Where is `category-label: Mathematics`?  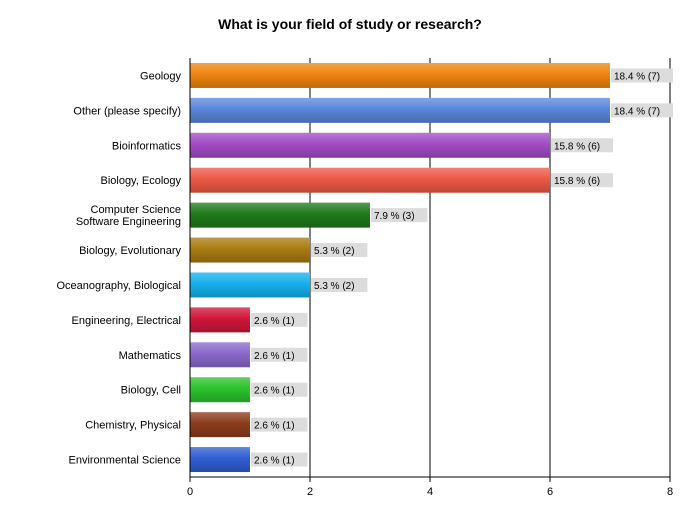 category-label: Mathematics is located at coordinates (150, 356).